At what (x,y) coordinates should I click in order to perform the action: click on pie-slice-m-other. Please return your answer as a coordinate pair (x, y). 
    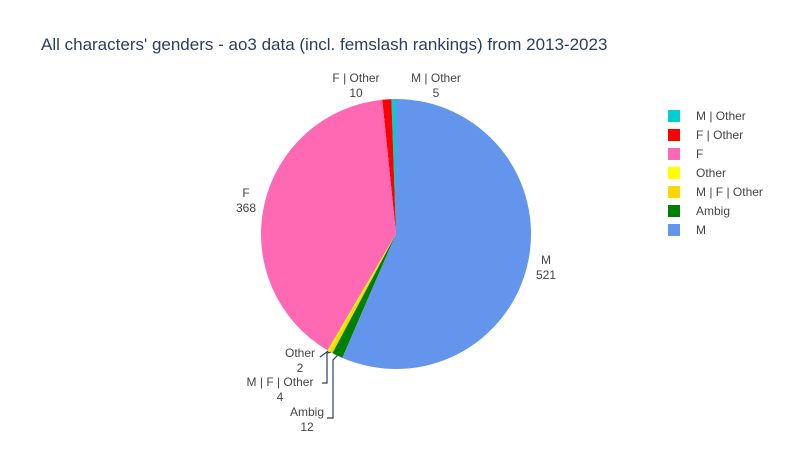
    Looking at the image, I should click on (393, 166).